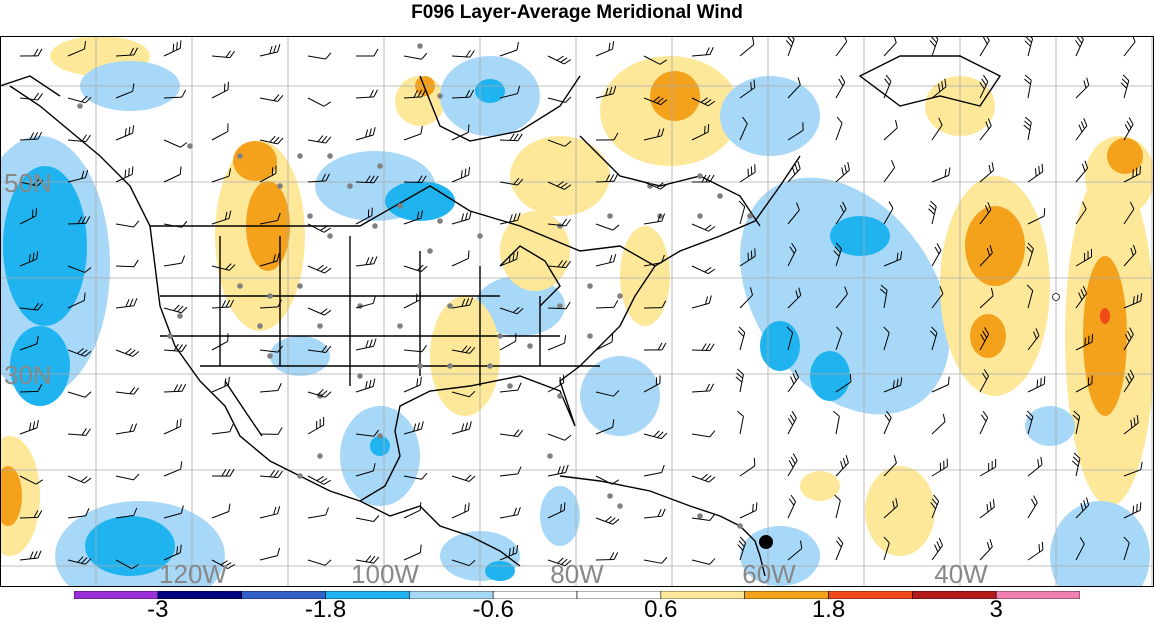 Image resolution: width=1154 pixels, height=623 pixels. I want to click on longitude-label: 60W, so click(769, 573).